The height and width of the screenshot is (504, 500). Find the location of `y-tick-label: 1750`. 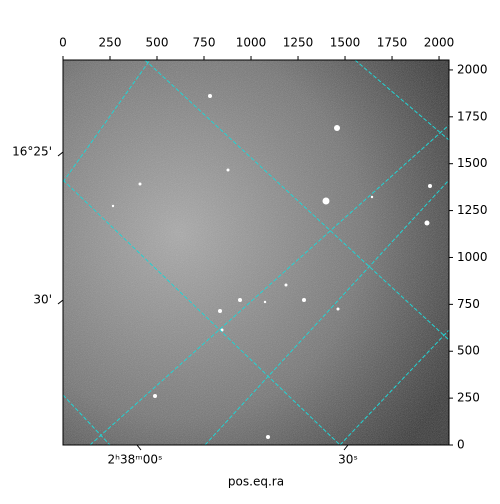

y-tick-label: 1750 is located at coordinates (472, 116).